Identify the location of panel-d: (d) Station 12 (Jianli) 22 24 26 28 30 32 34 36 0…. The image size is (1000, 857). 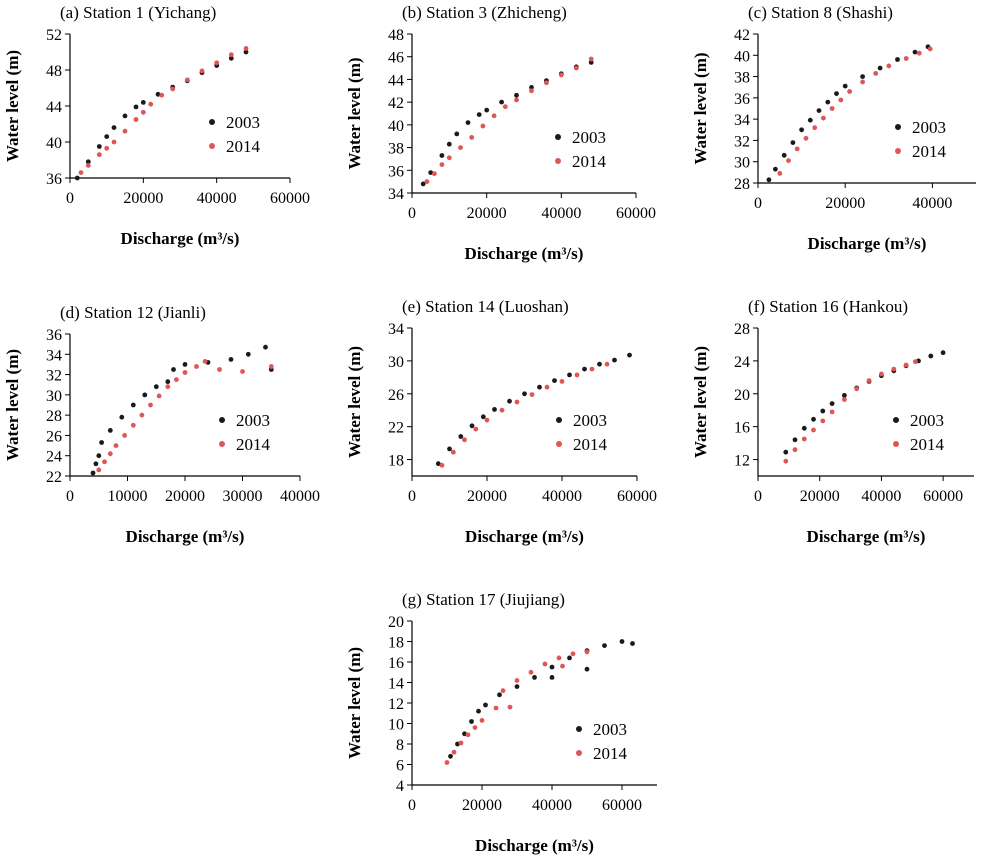
(161, 424).